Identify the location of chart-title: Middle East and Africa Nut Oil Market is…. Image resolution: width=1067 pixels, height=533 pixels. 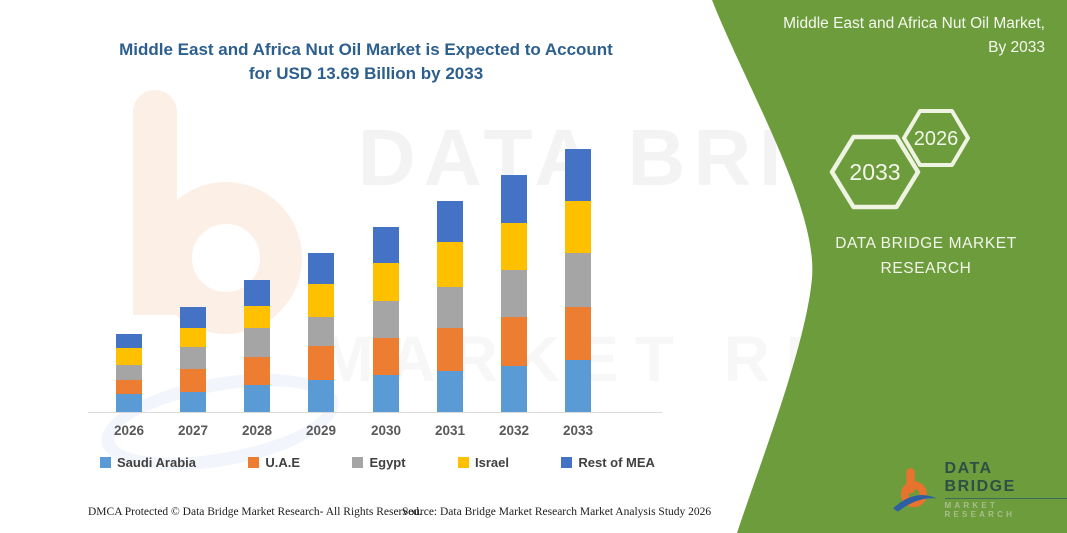
(366, 62).